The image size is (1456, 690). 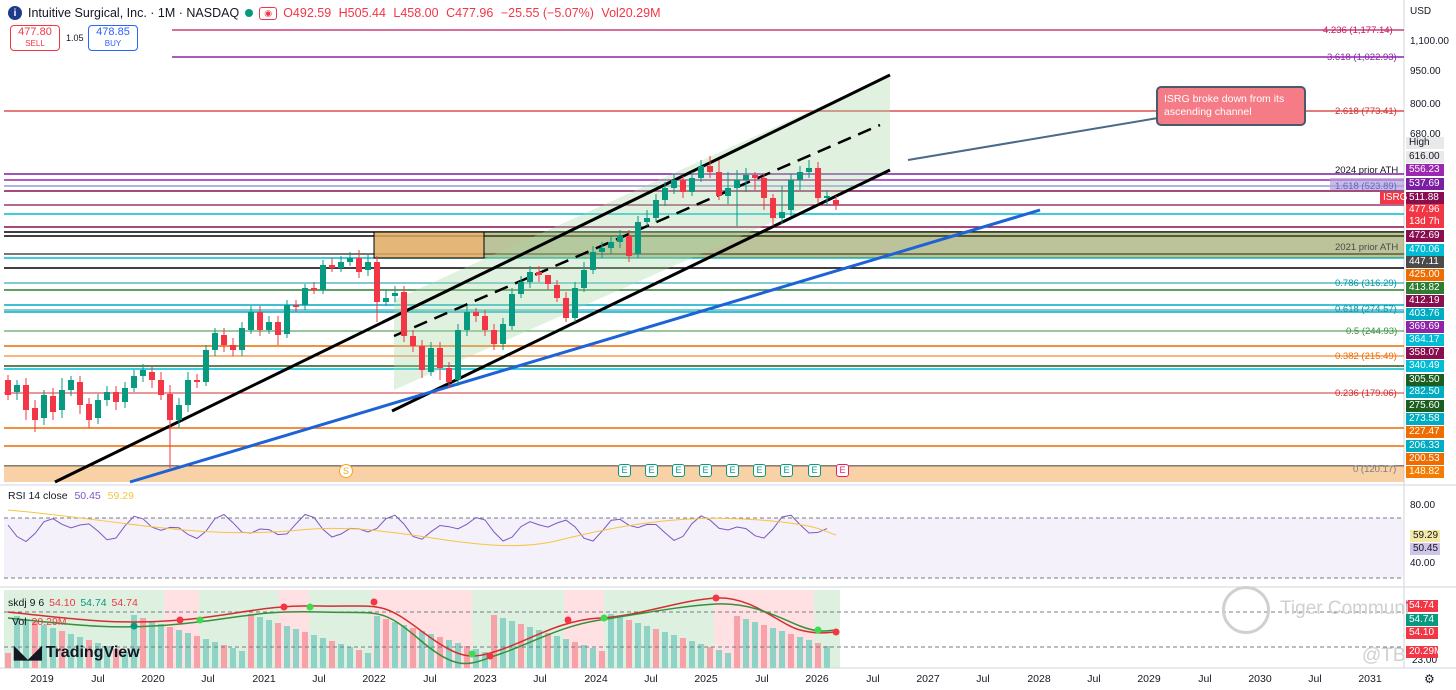 I want to click on vol-value: 20.29M, so click(x=49, y=622).